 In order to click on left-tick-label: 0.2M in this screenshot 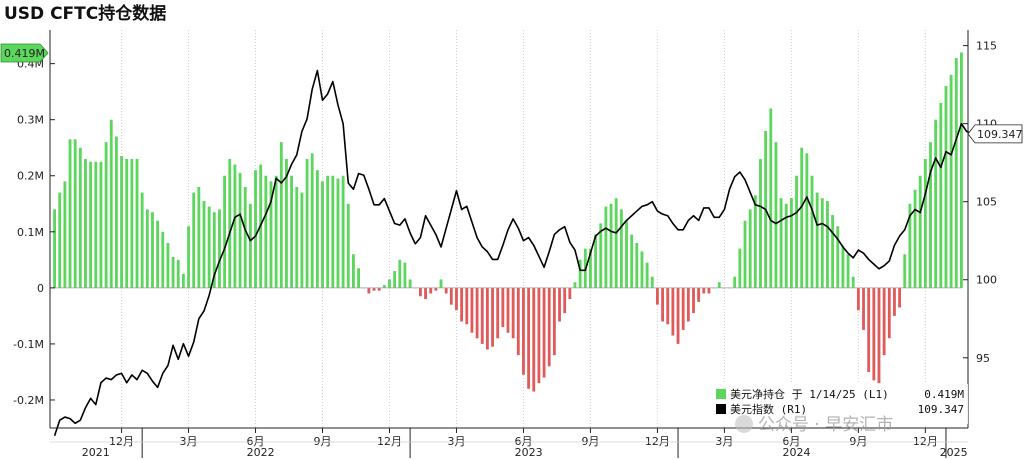, I will do `click(30, 176)`.